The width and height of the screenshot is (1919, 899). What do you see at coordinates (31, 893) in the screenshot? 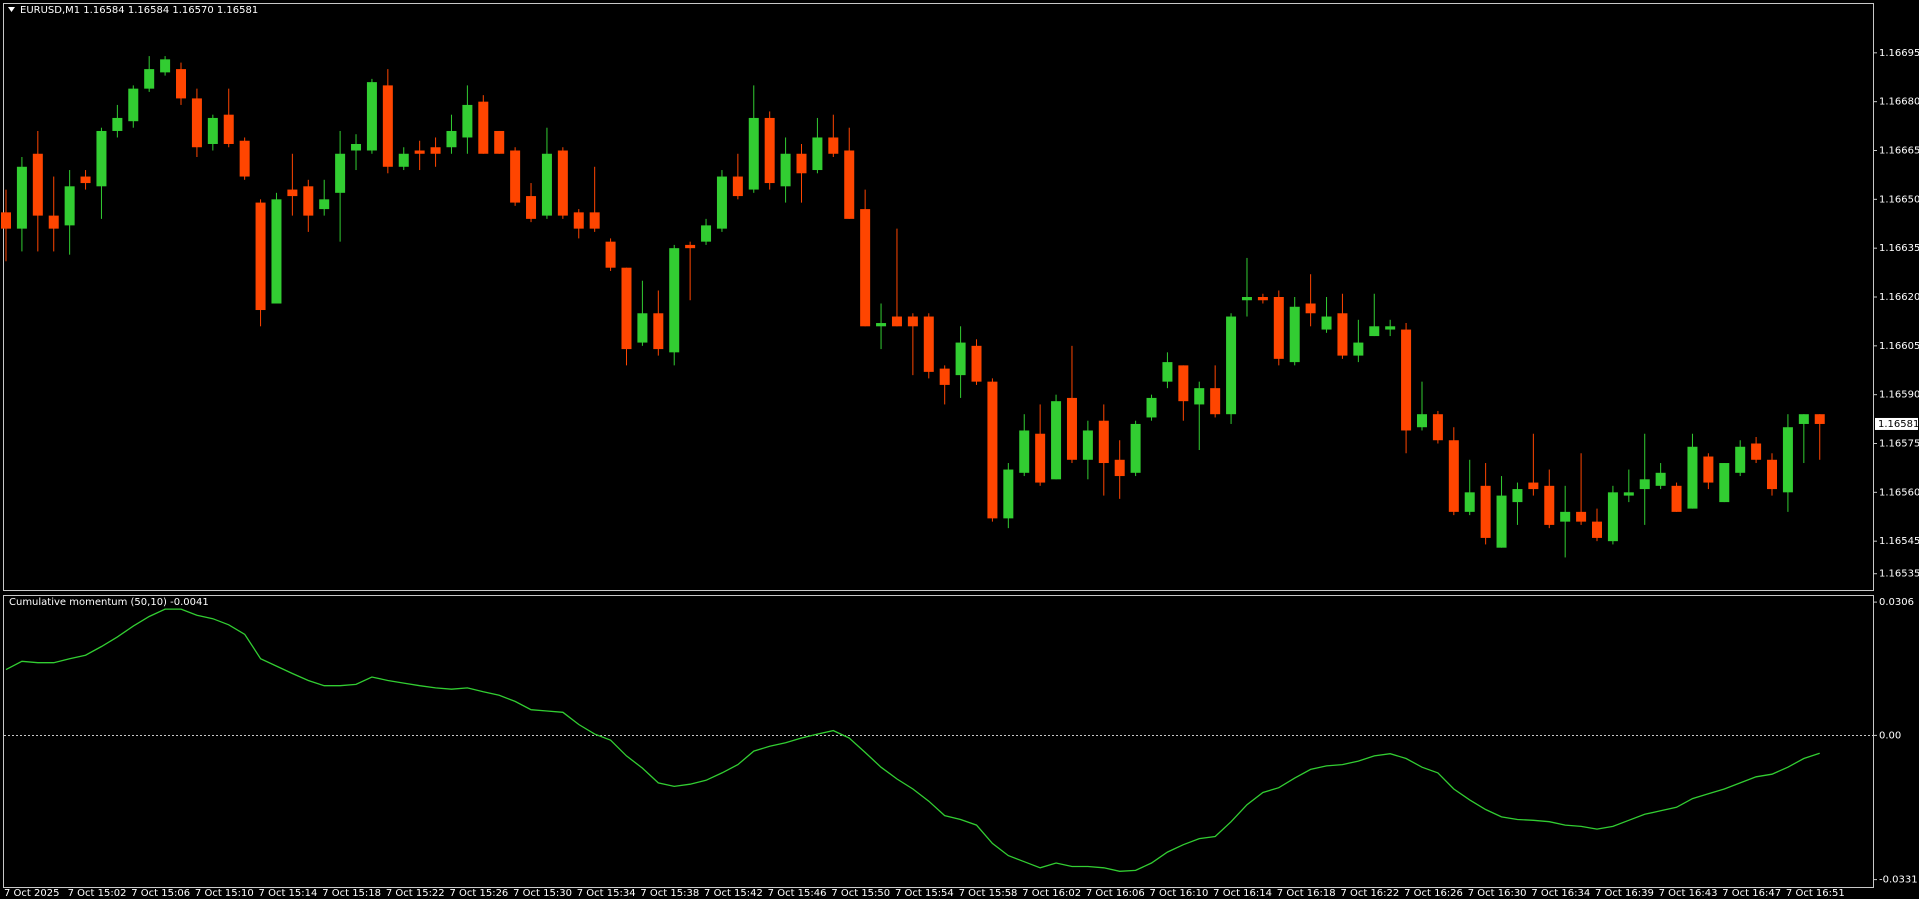
I see `x-tick-label: 7 Oct 2025` at bounding box center [31, 893].